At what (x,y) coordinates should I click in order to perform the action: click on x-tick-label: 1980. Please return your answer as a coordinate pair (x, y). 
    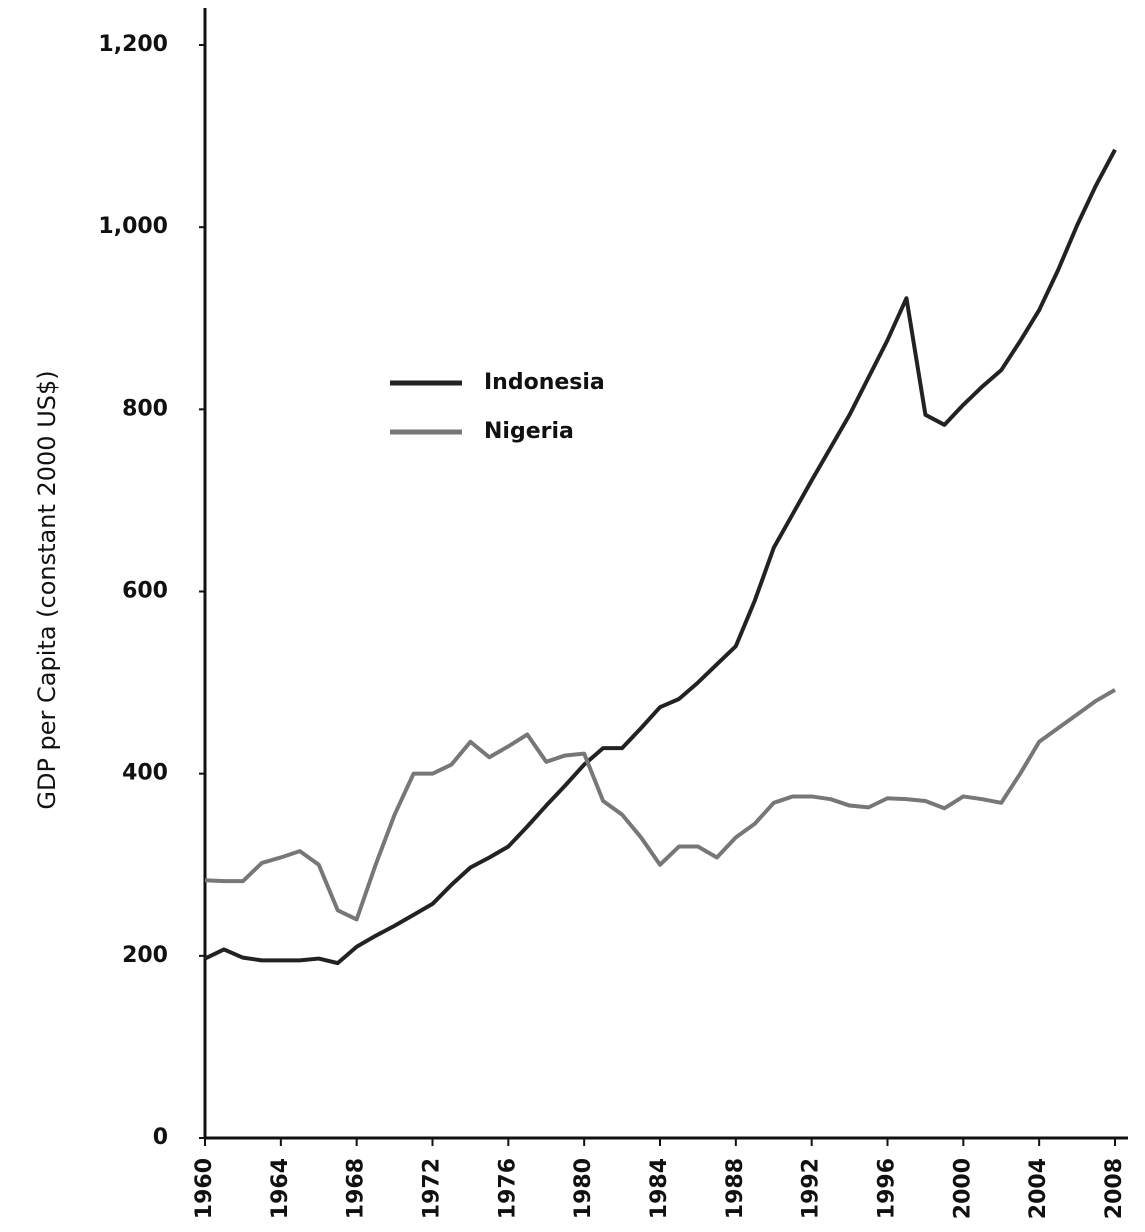
    Looking at the image, I should click on (583, 1188).